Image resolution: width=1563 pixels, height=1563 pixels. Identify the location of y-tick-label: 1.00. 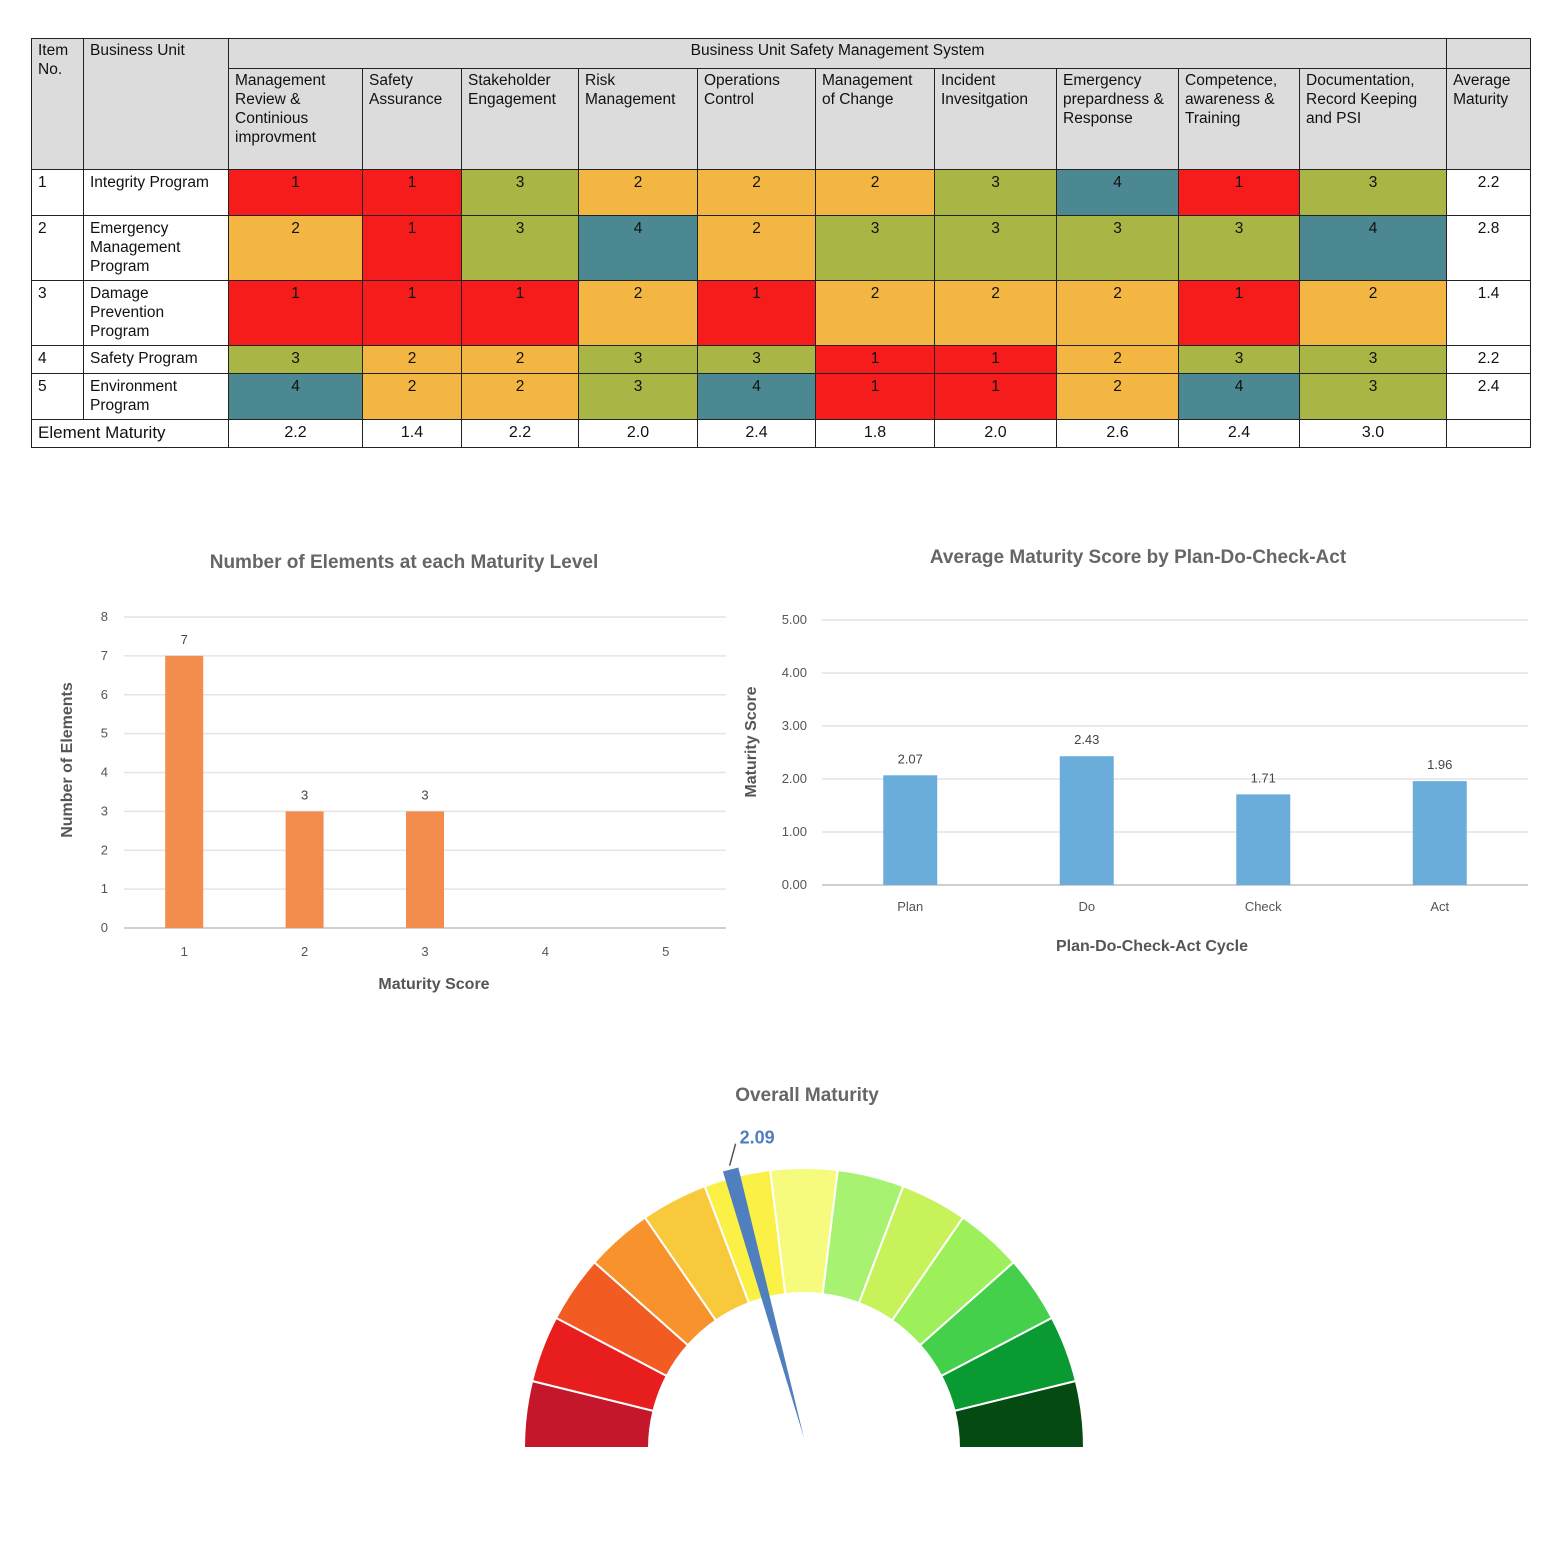
(794, 831).